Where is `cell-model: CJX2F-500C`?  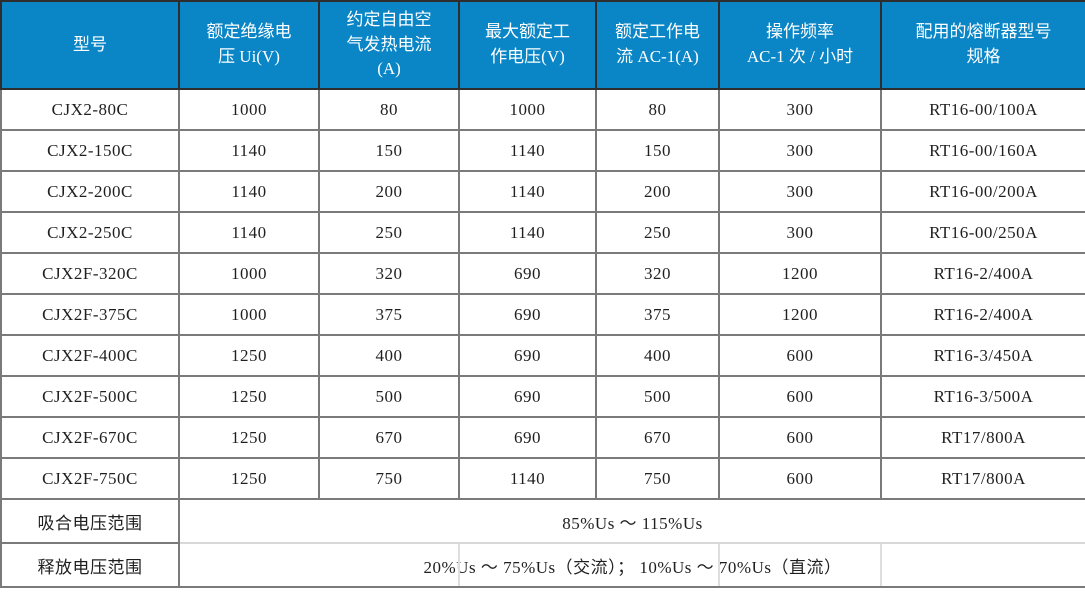 cell-model: CJX2F-500C is located at coordinates (90, 396).